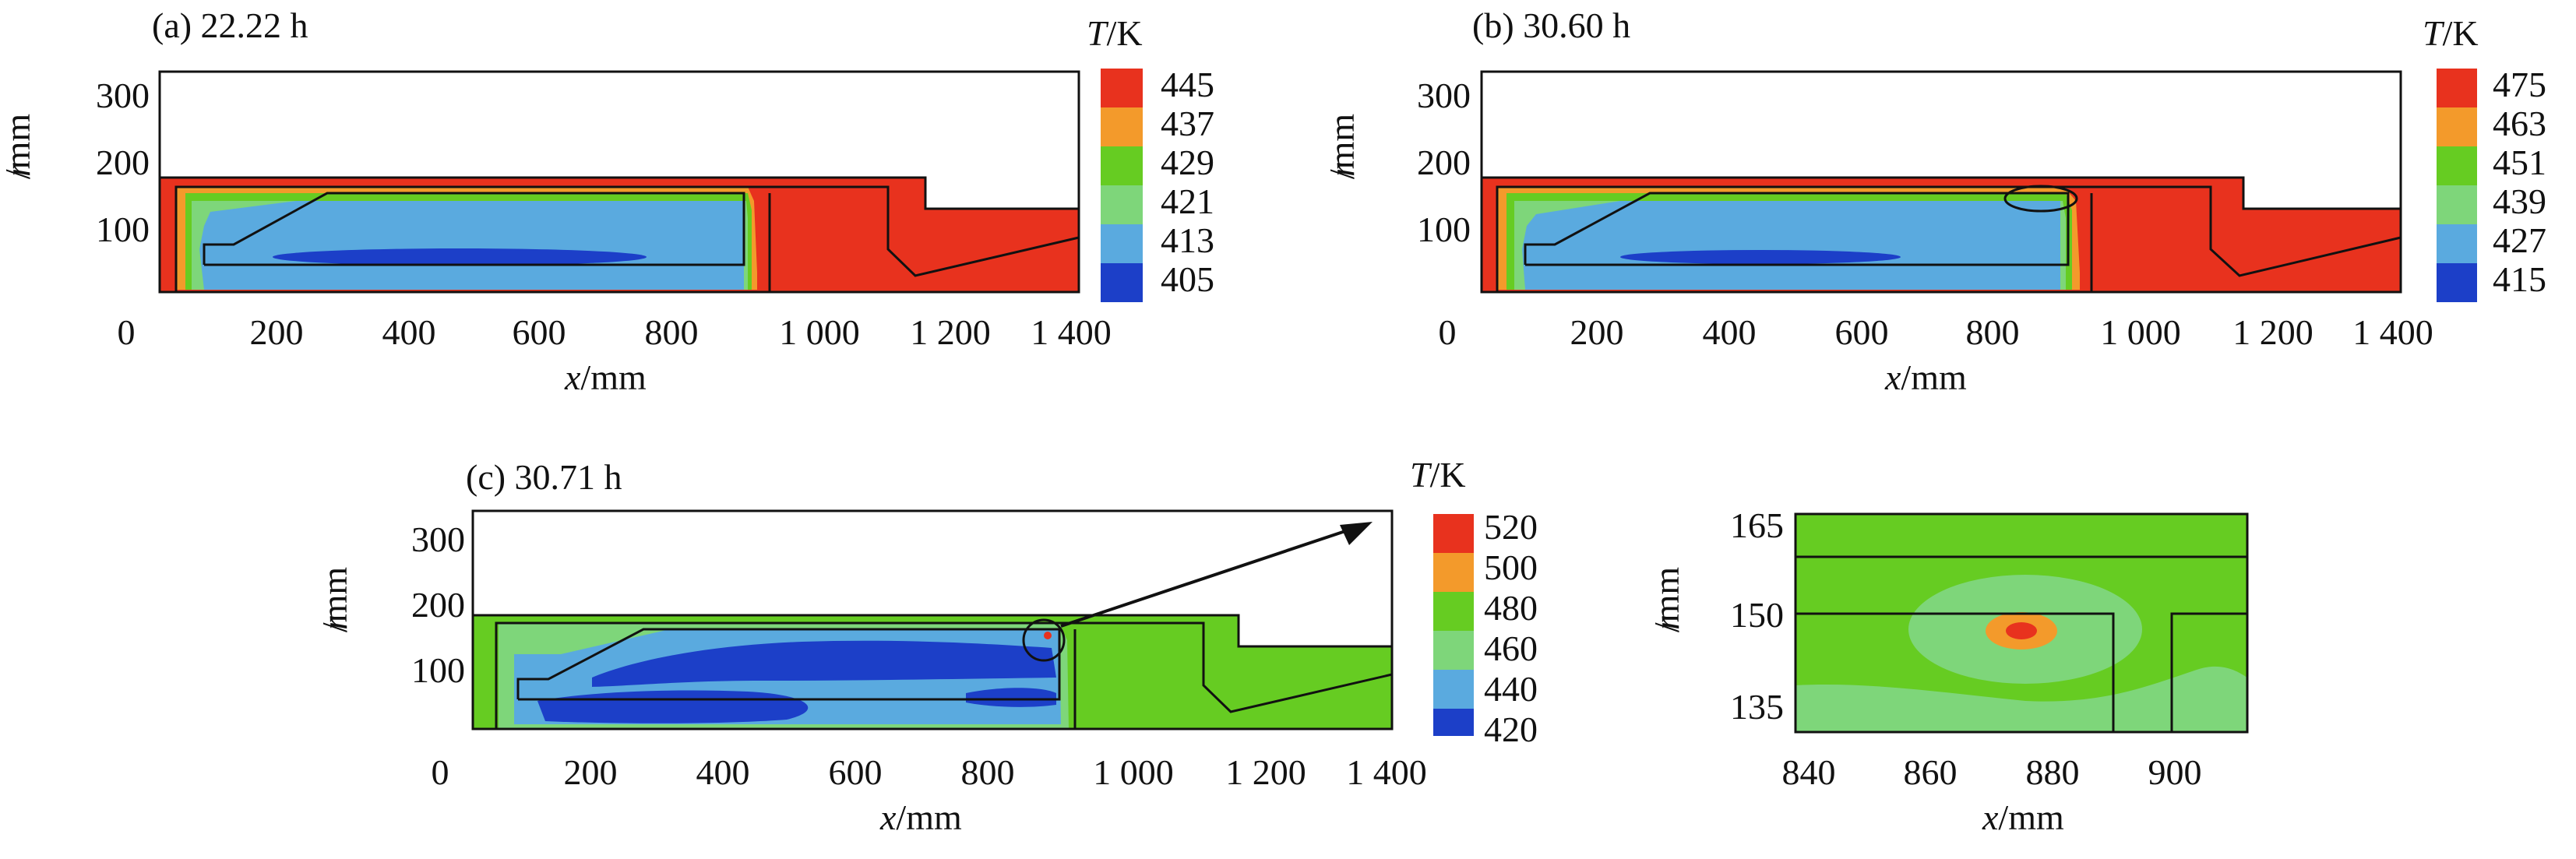  What do you see at coordinates (1357, 533) in the screenshot?
I see `panel-c-arrow-head` at bounding box center [1357, 533].